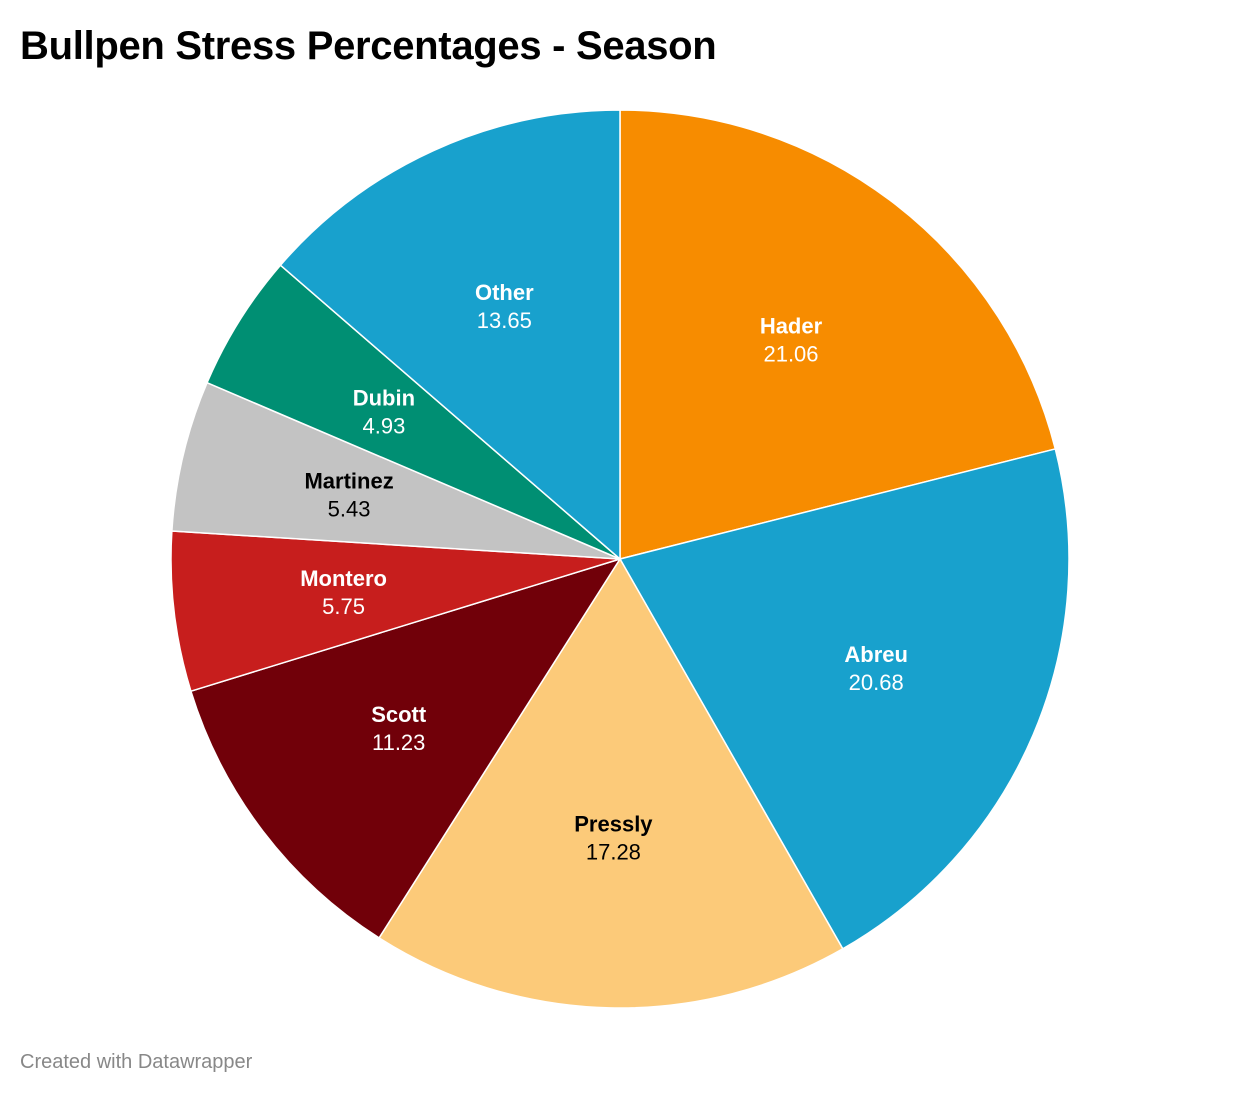 The width and height of the screenshot is (1240, 1096). What do you see at coordinates (349, 509) in the screenshot?
I see `slice-value-martinez: 5.43` at bounding box center [349, 509].